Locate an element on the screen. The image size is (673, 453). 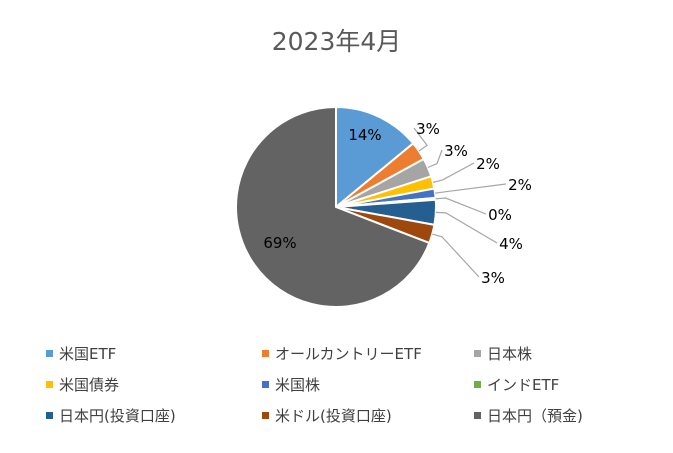
data-label: 69% is located at coordinates (279, 243).